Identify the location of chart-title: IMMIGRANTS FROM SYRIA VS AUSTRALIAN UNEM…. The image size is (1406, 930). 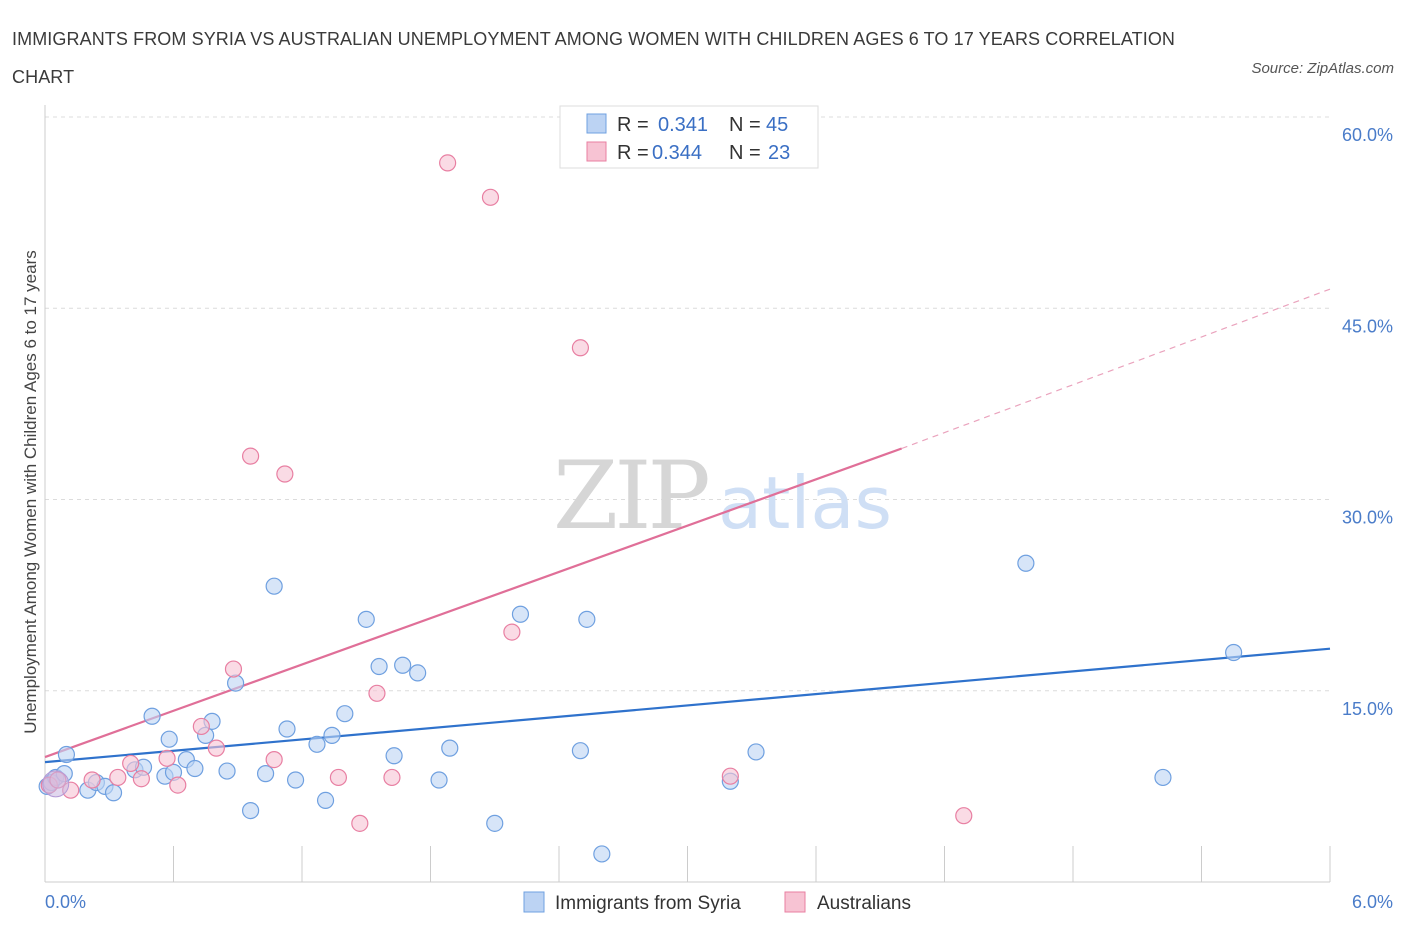
(594, 58).